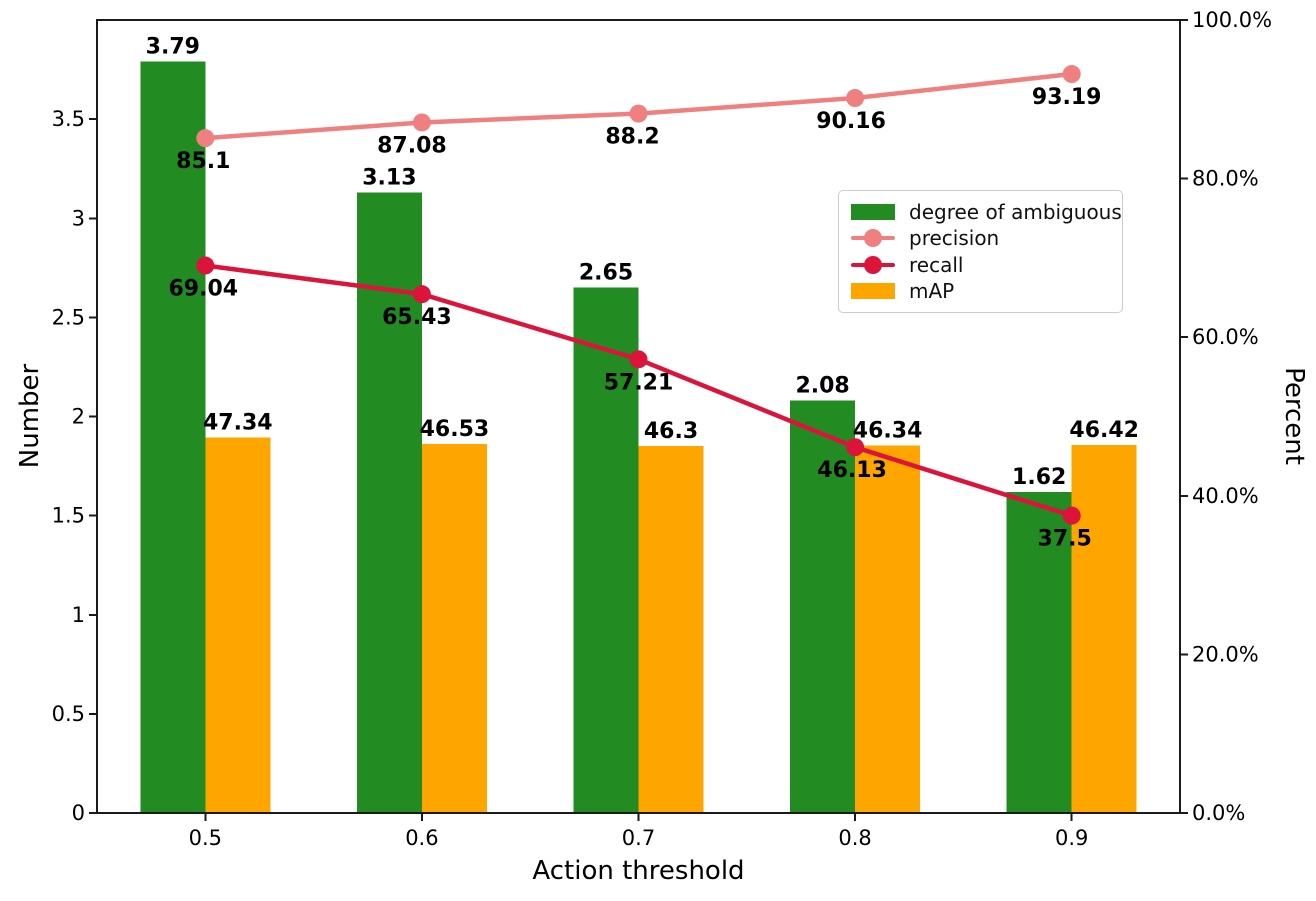 This screenshot has width=1316, height=901. I want to click on point-recall-0.8, so click(855, 447).